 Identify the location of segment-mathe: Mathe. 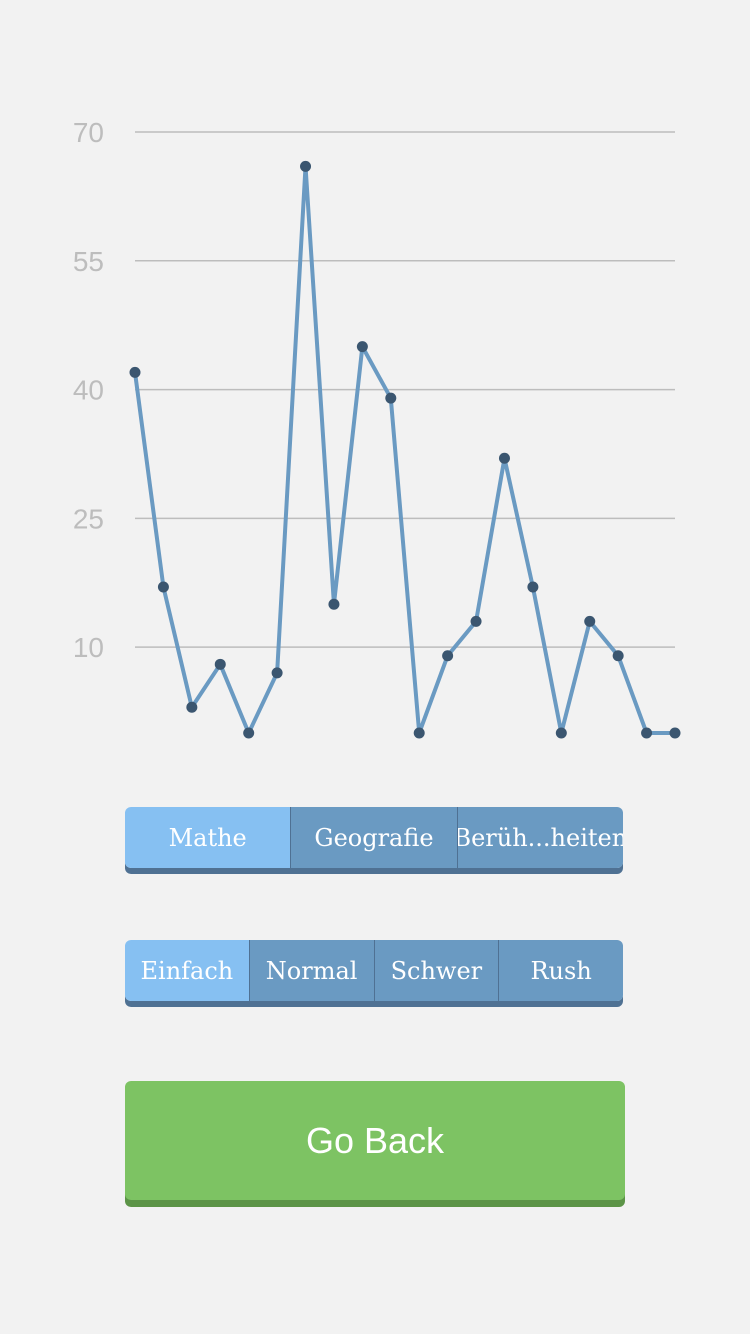
(208, 837).